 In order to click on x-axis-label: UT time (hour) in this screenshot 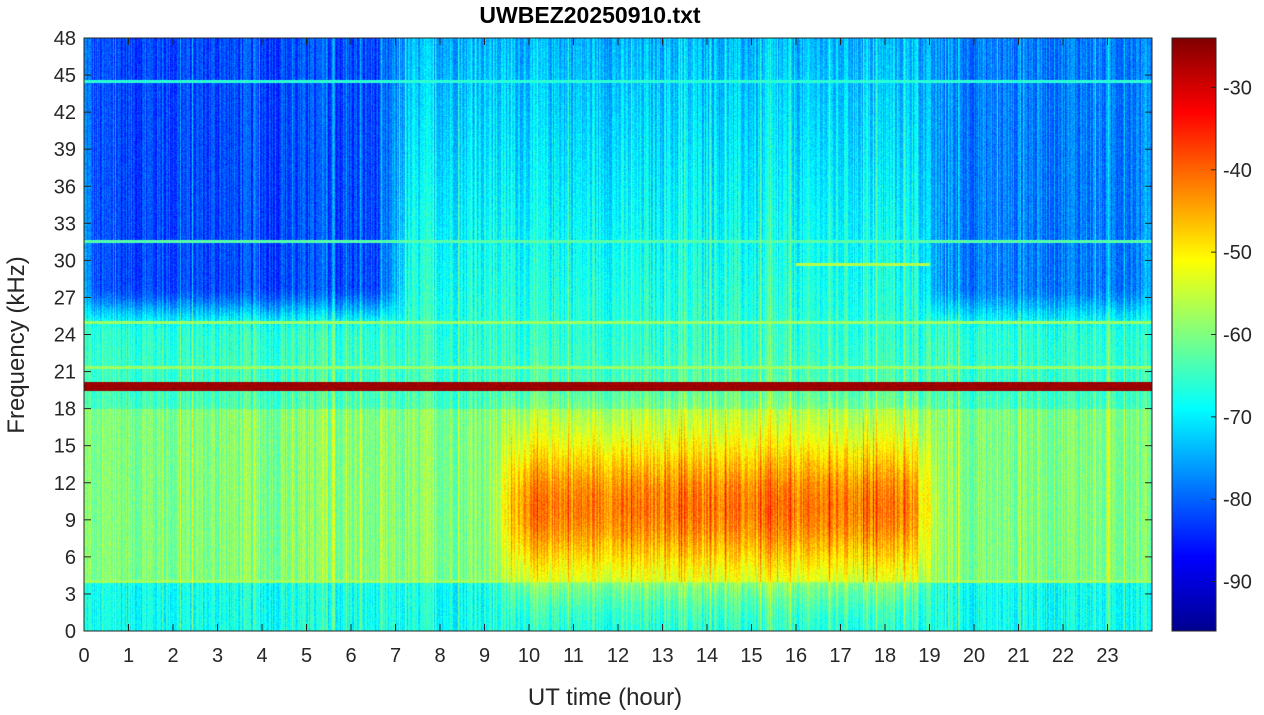, I will do `click(605, 697)`.